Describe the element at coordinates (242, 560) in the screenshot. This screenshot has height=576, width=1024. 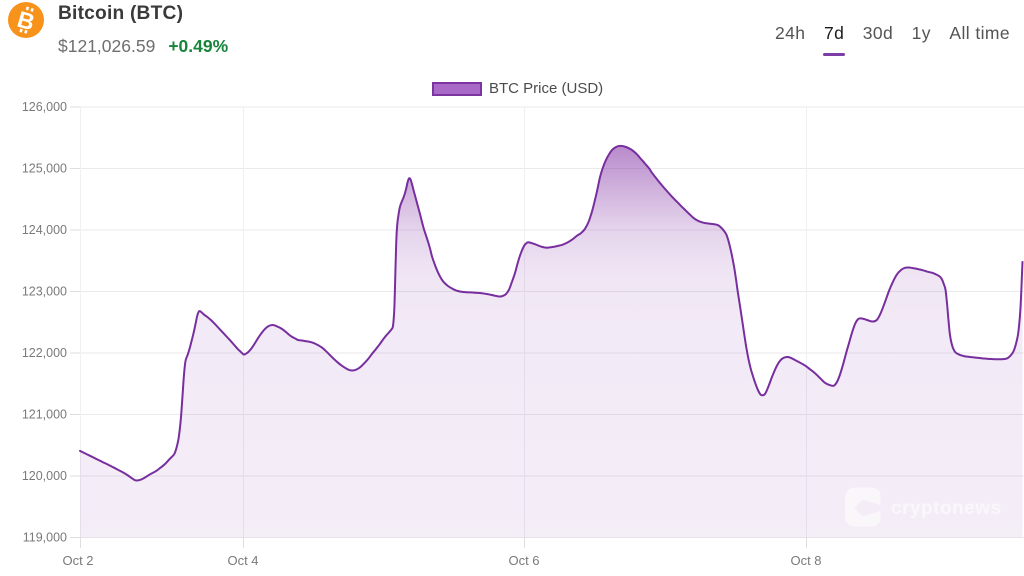
I see `svg-text: Oct 4` at that location.